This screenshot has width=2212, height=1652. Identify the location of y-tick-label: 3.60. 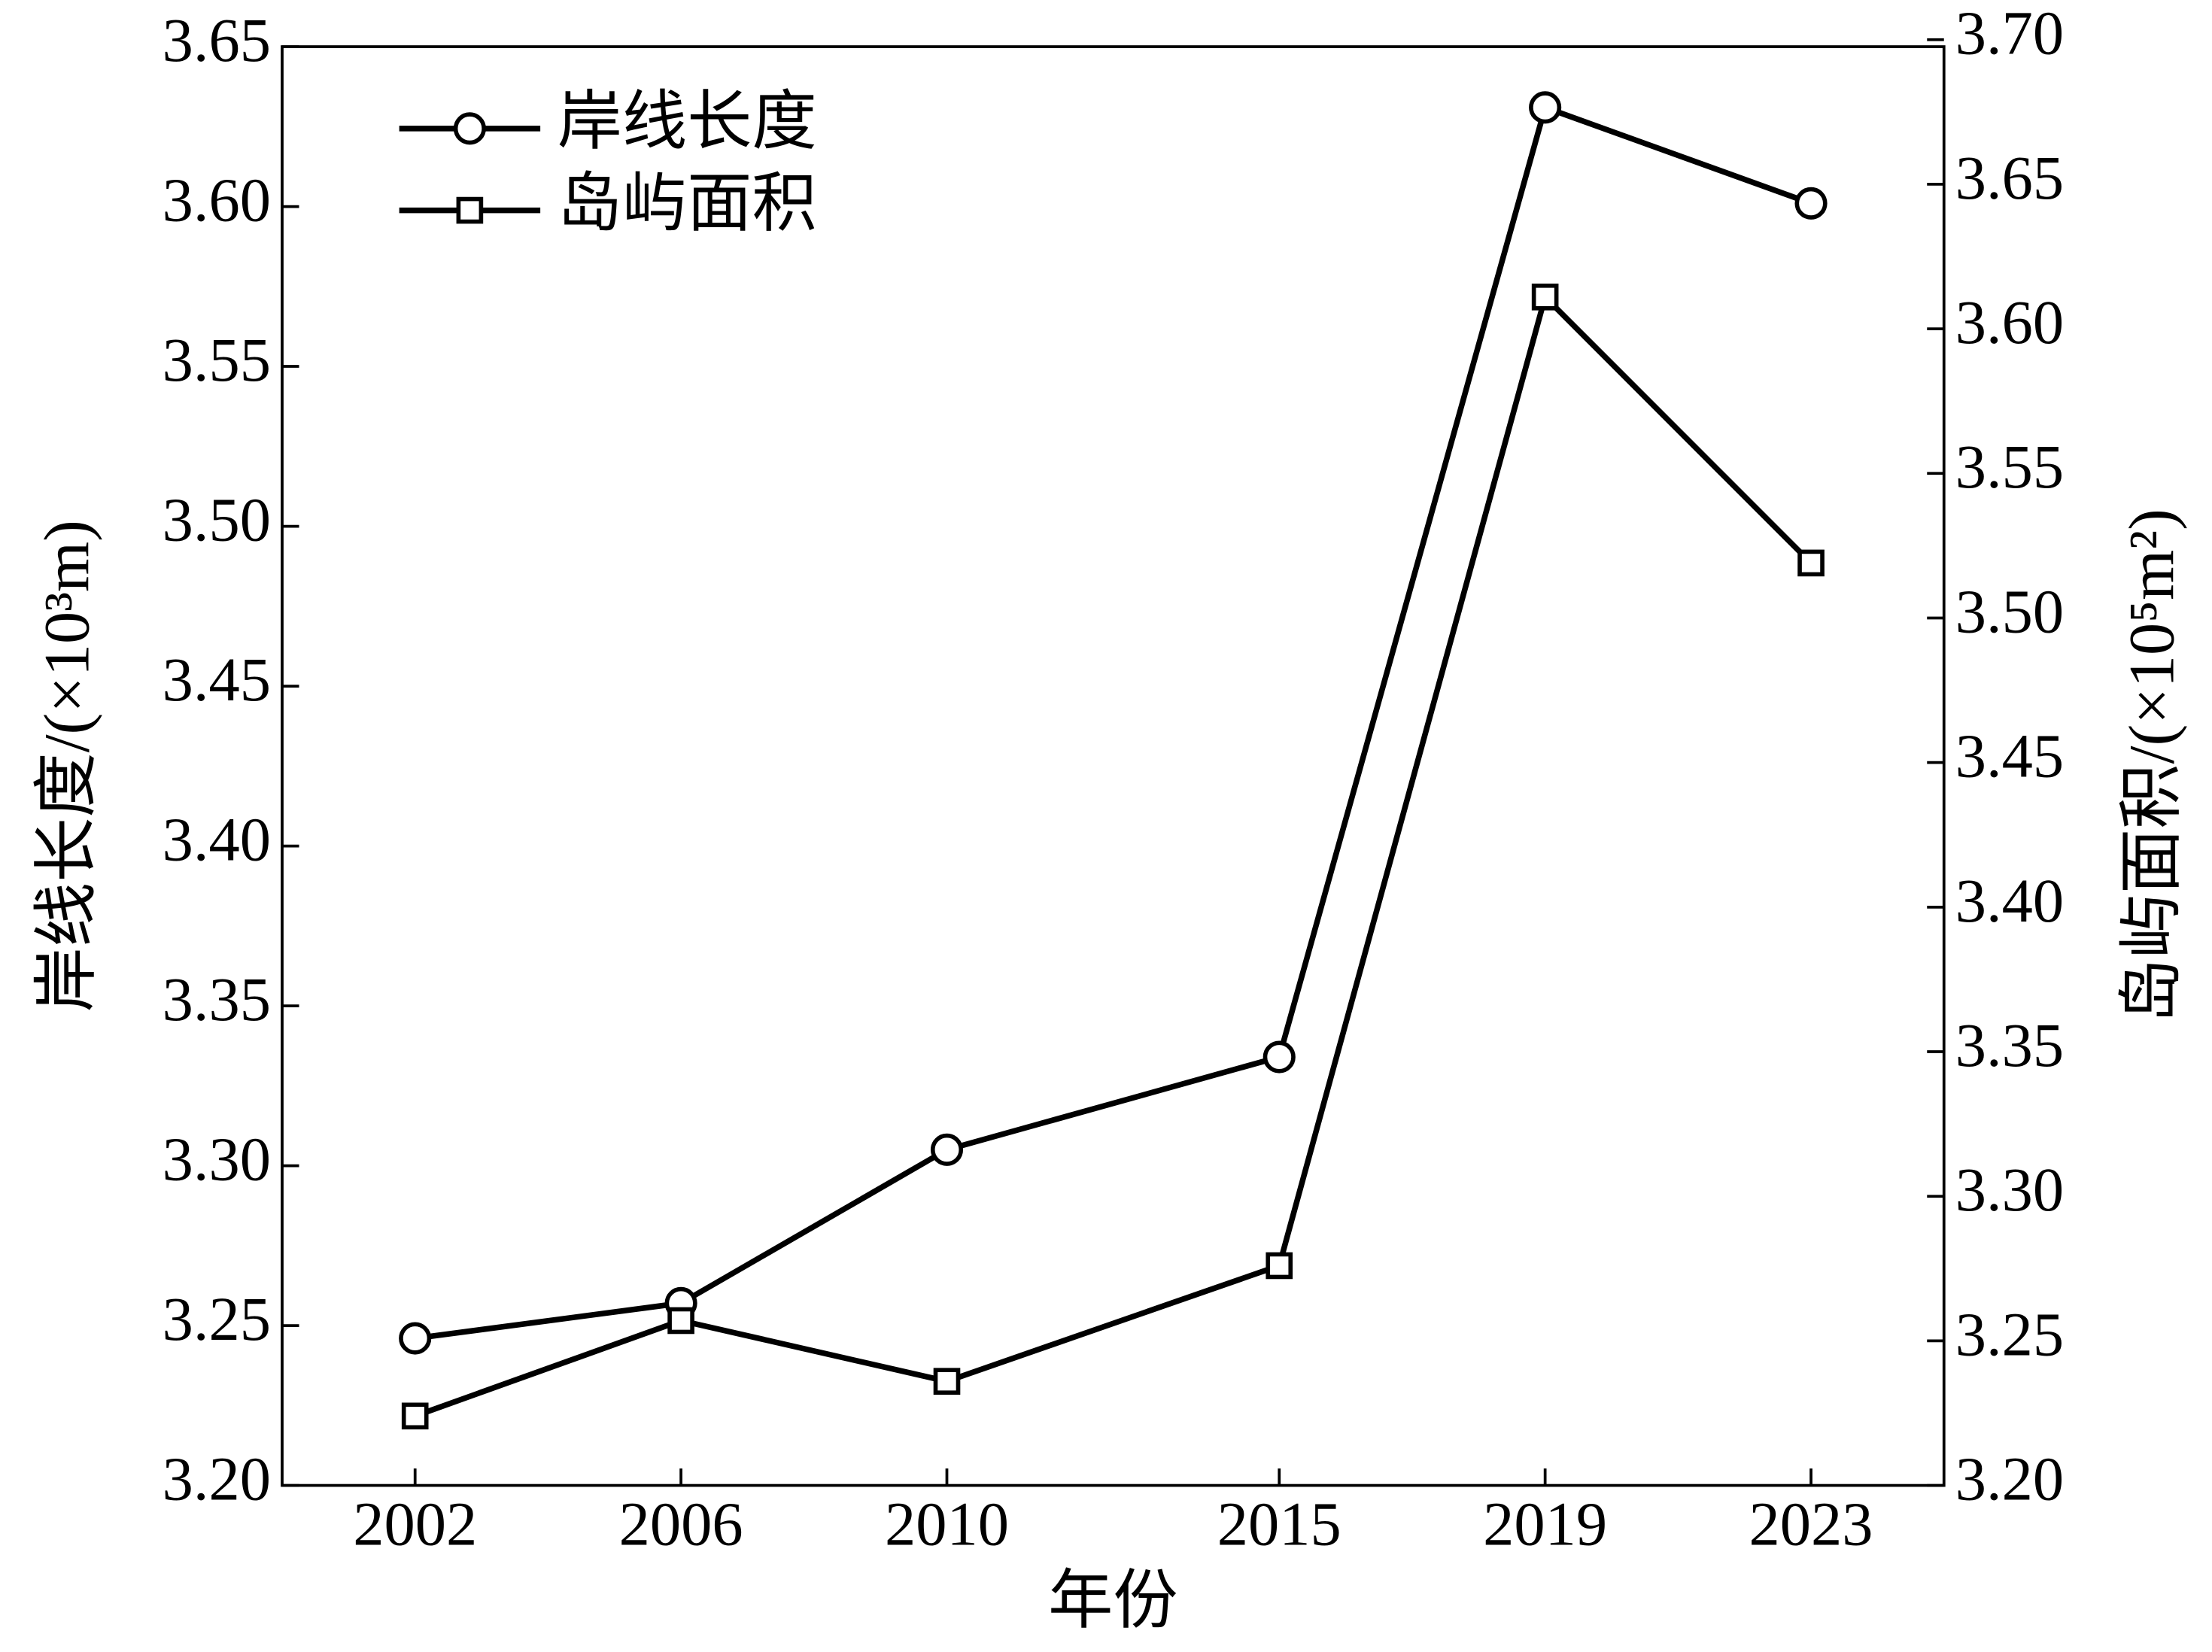
(217, 201).